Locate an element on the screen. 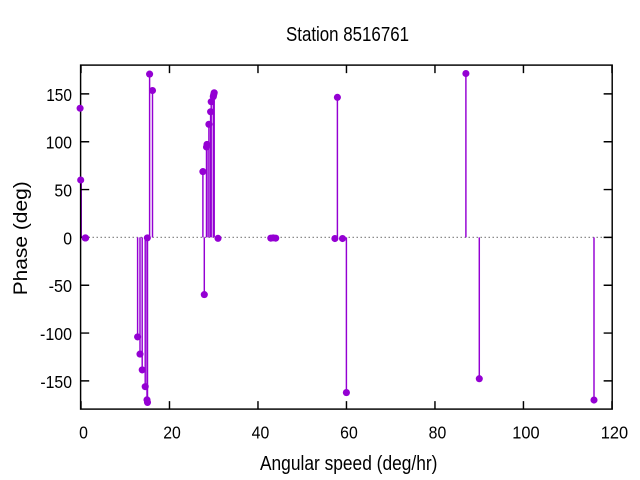 The width and height of the screenshot is (640, 480). svg-text: Angular speed (deg/hr) is located at coordinates (349, 464).